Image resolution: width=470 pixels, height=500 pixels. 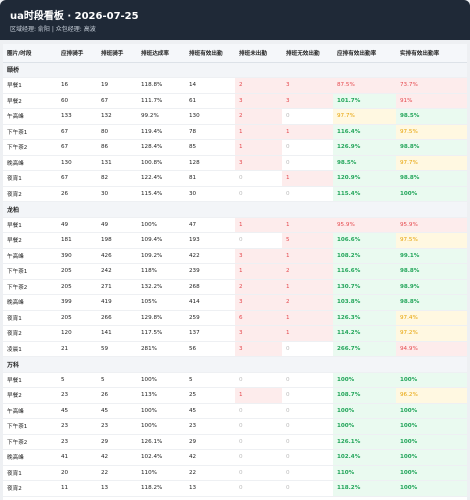 I want to click on cell: 266.7%, so click(x=364, y=349).